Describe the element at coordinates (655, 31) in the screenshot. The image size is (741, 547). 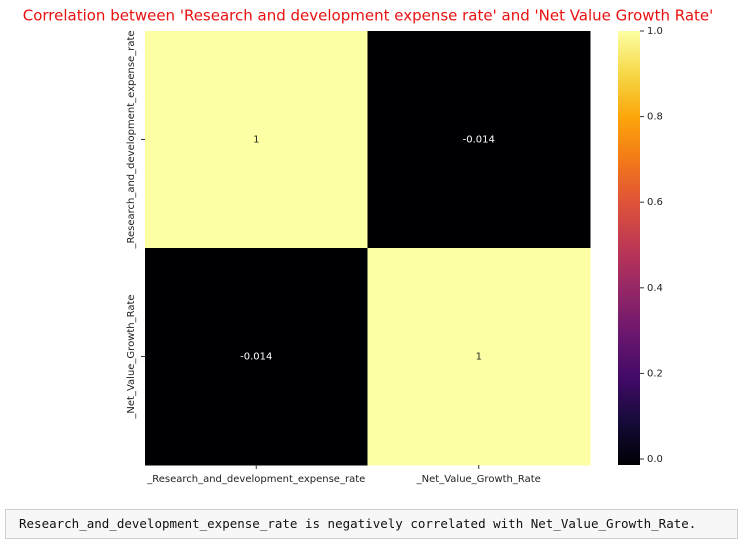
I see `colorbar-tick-label: 1.0` at that location.